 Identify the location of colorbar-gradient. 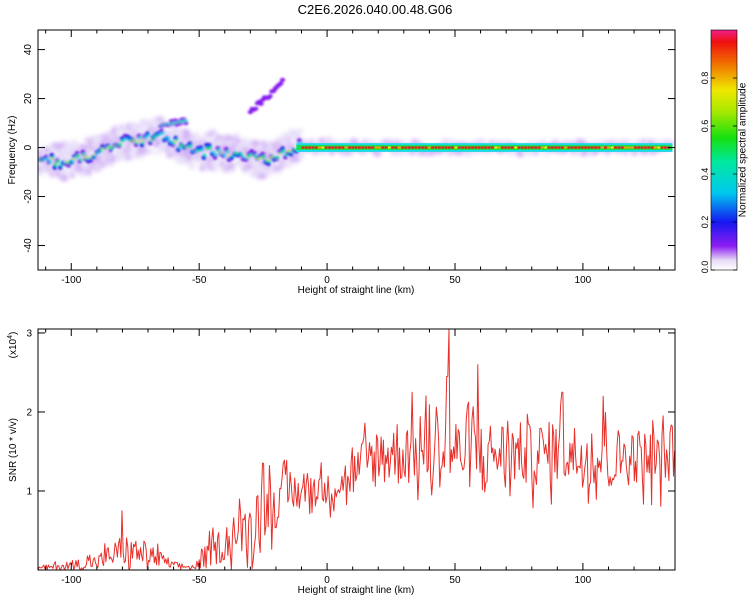
(724, 150).